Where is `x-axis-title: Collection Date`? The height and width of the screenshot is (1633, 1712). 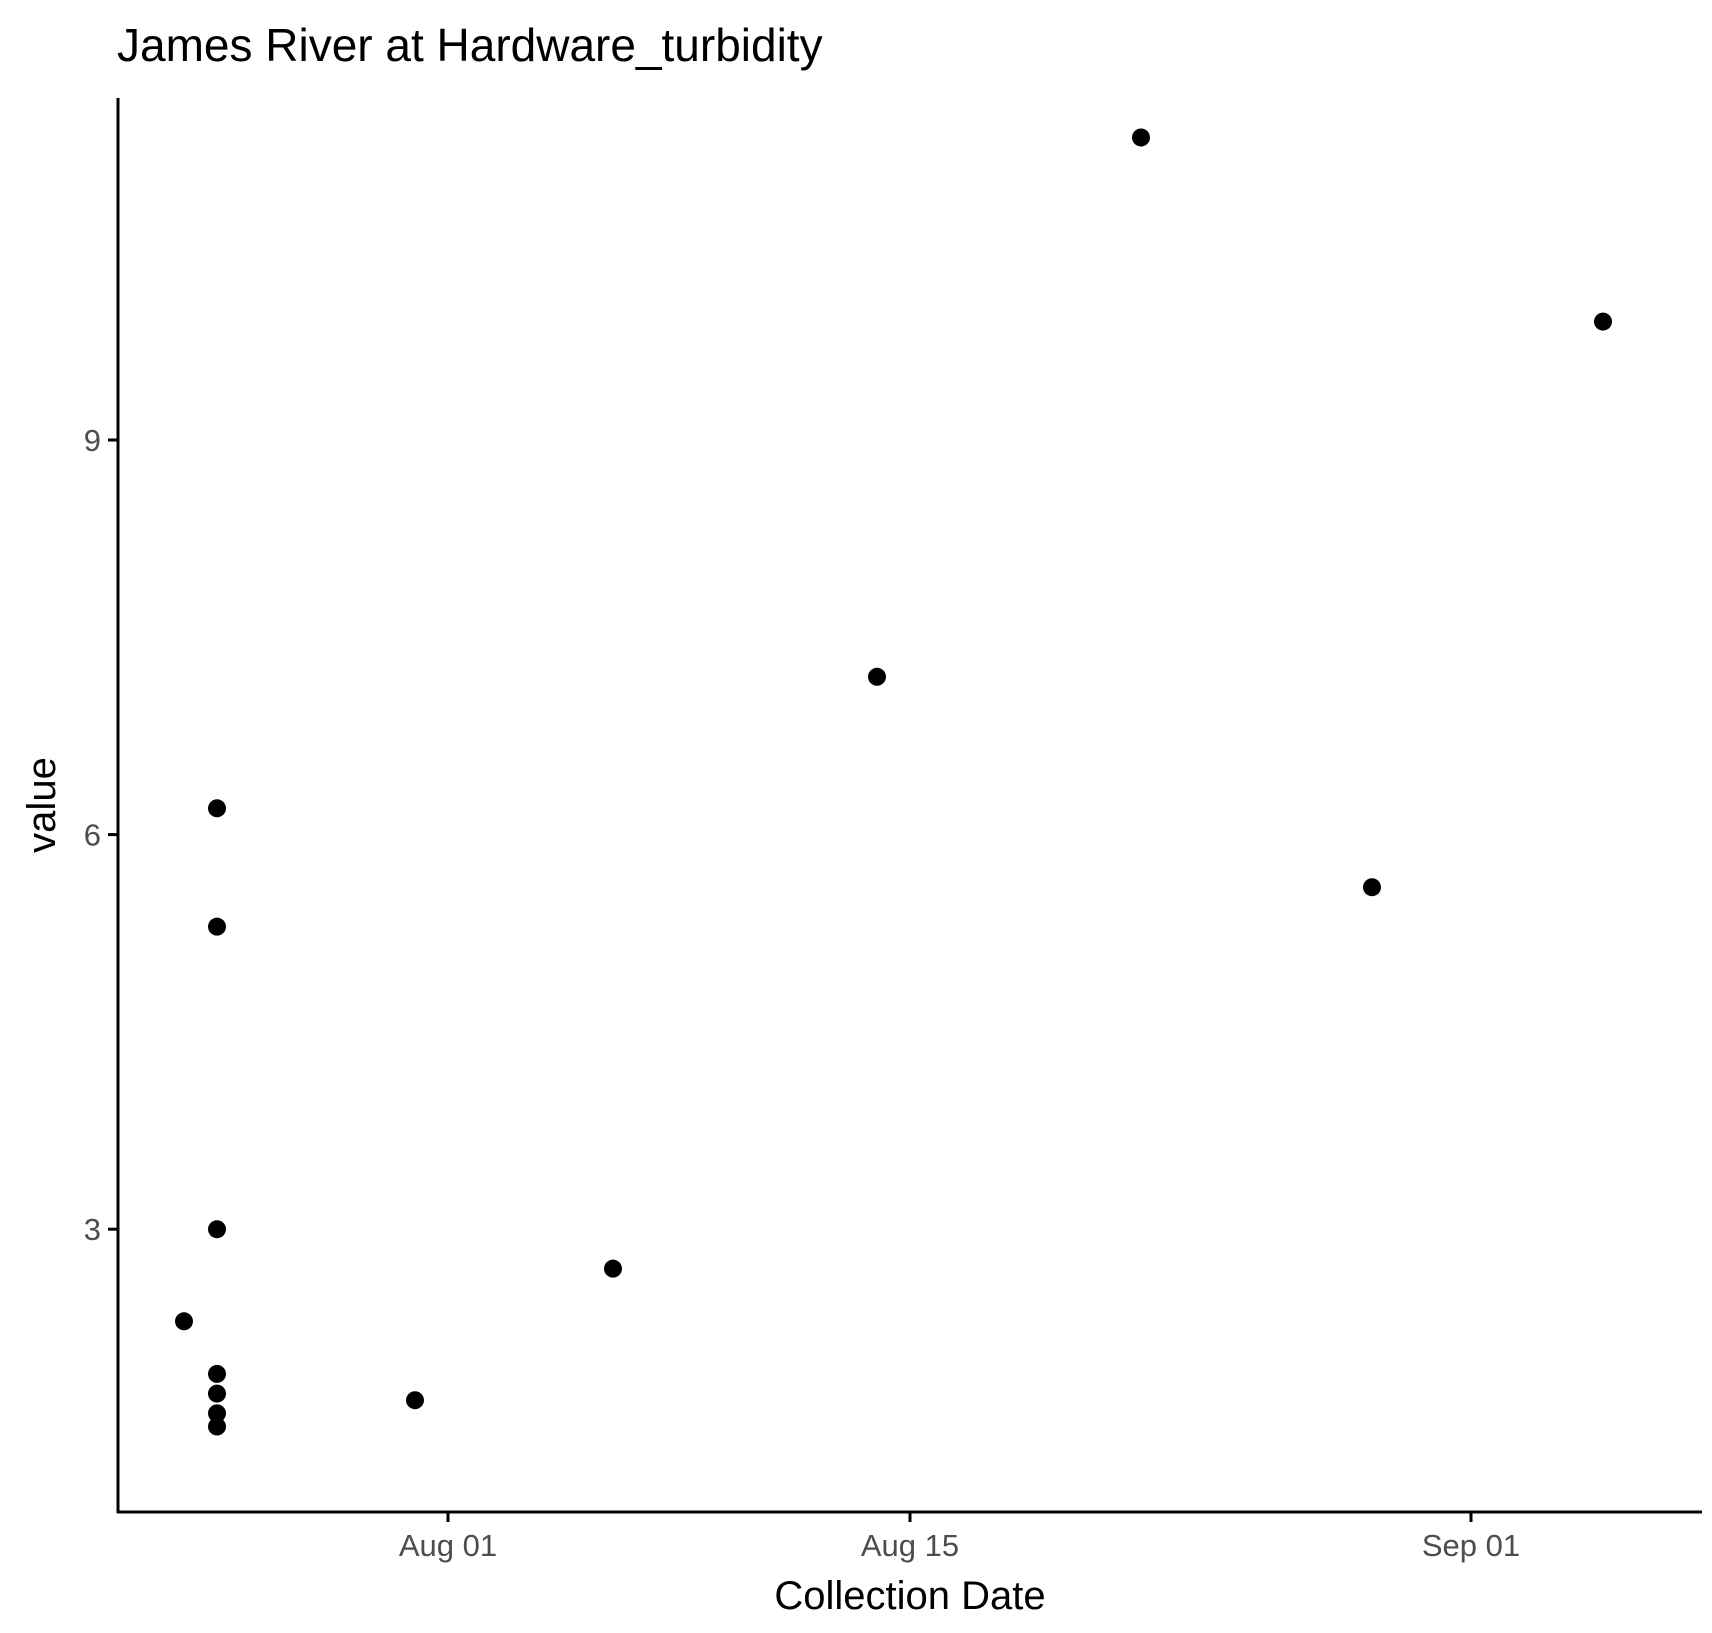 x-axis-title: Collection Date is located at coordinates (909, 1596).